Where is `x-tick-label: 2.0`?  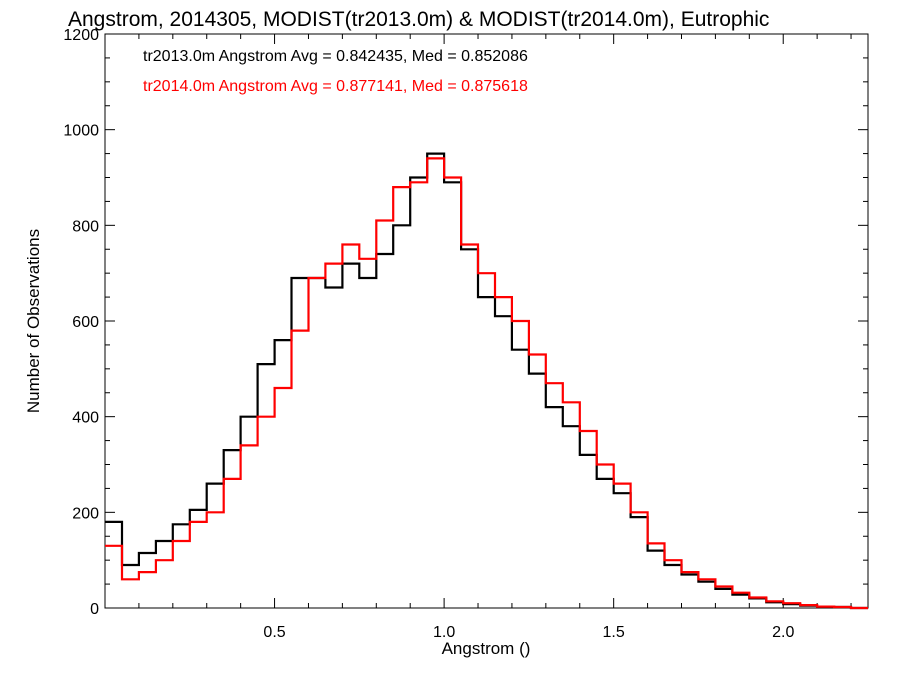
x-tick-label: 2.0 is located at coordinates (783, 632).